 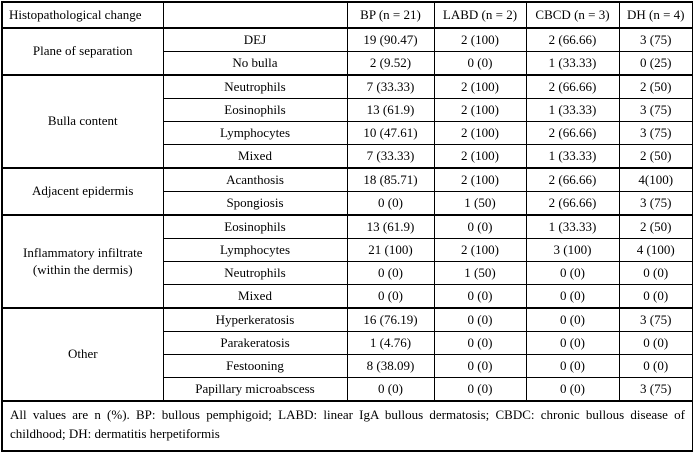 What do you see at coordinates (82, 354) in the screenshot?
I see `group-label-other: Other` at bounding box center [82, 354].